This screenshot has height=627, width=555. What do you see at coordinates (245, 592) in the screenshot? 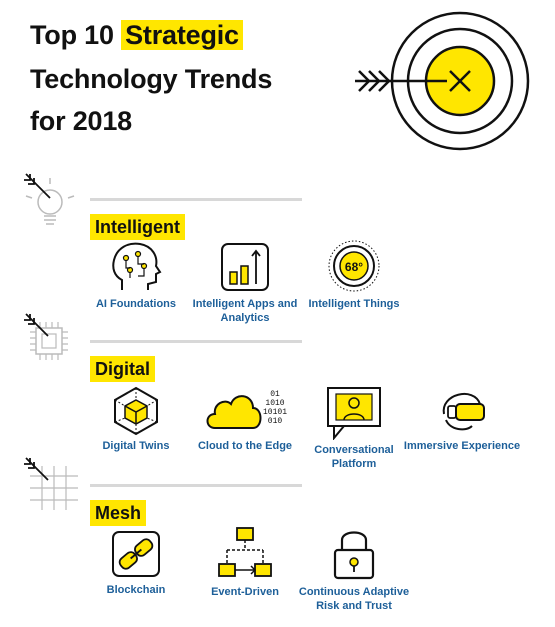
I see `trend-label: Event-Driven` at bounding box center [245, 592].